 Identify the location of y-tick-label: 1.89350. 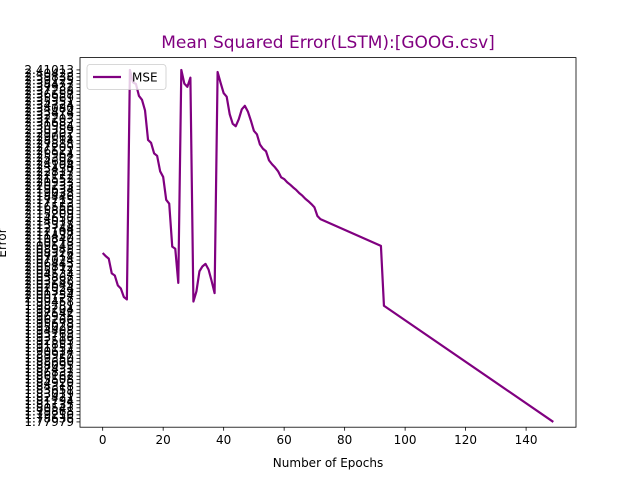
(49, 359).